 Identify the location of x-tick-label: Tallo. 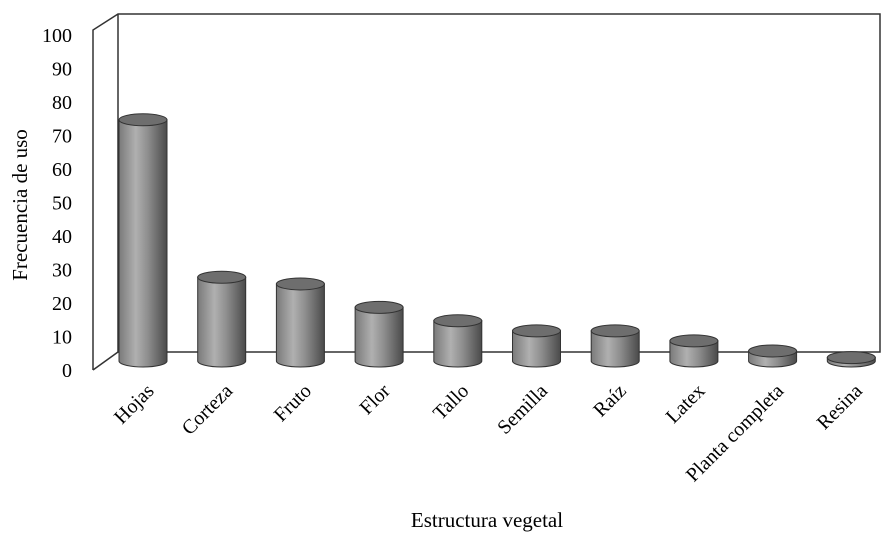
(451, 402).